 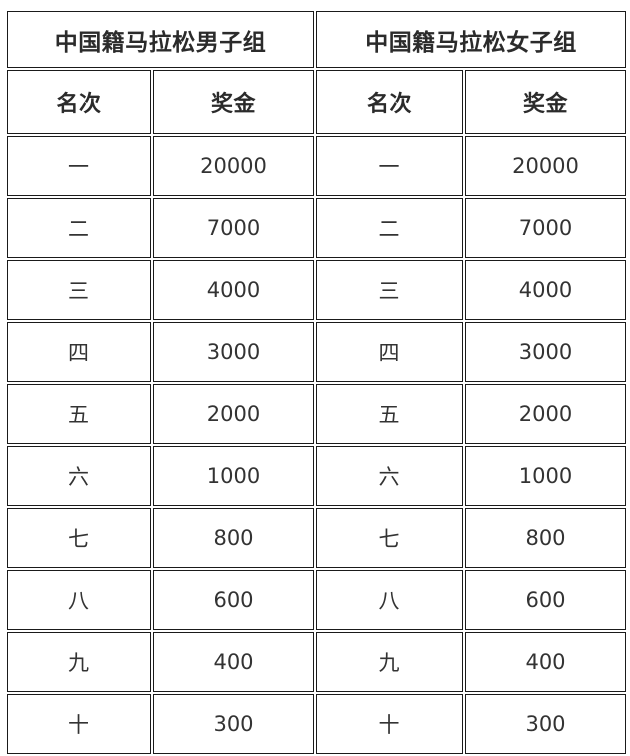 I want to click on table-row: 三 4000 三 4000, so click(x=316, y=290).